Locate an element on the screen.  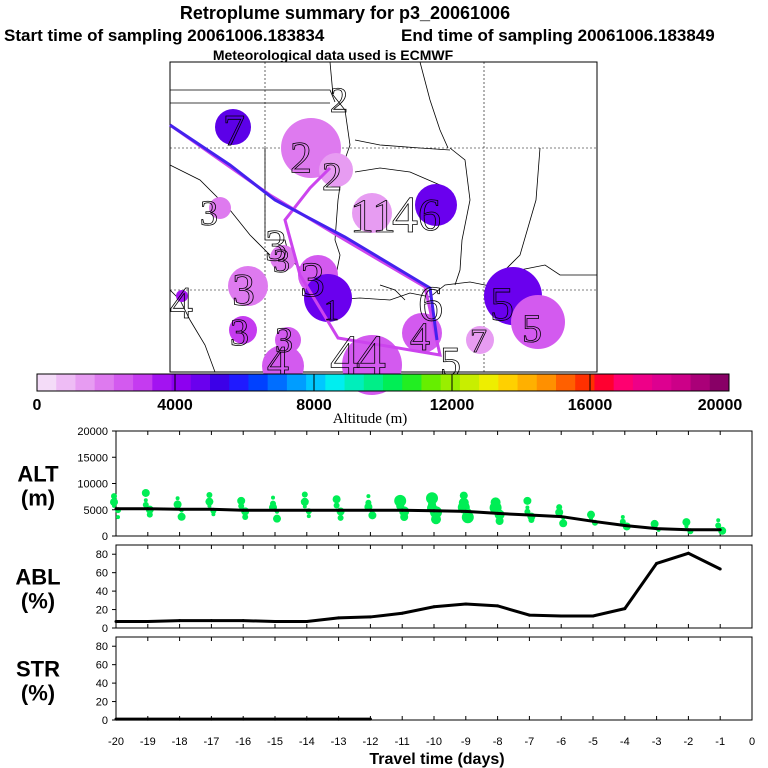
plume-label: 7 is located at coordinates (234, 130).